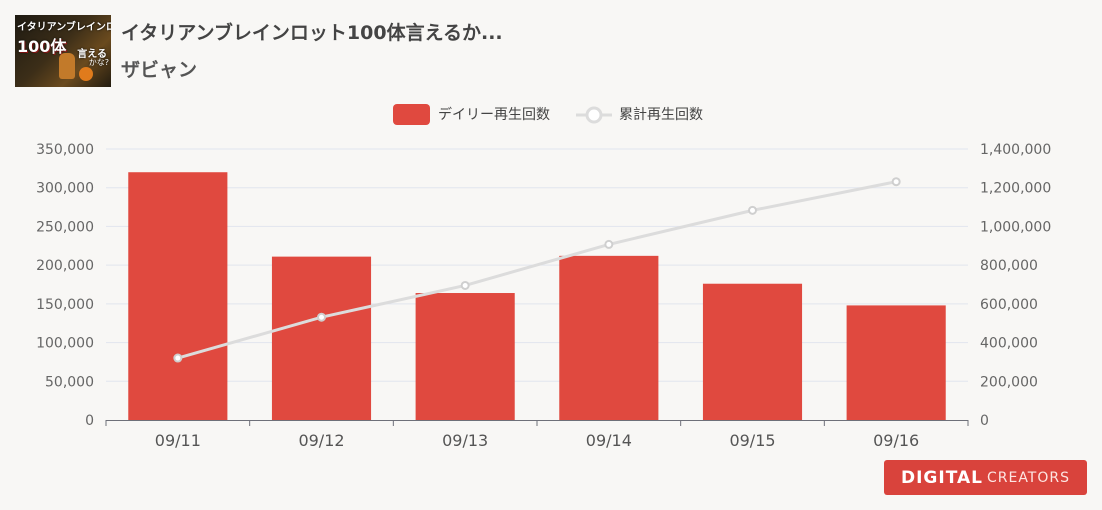  I want to click on y-right-tick-label: 0, so click(984, 421).